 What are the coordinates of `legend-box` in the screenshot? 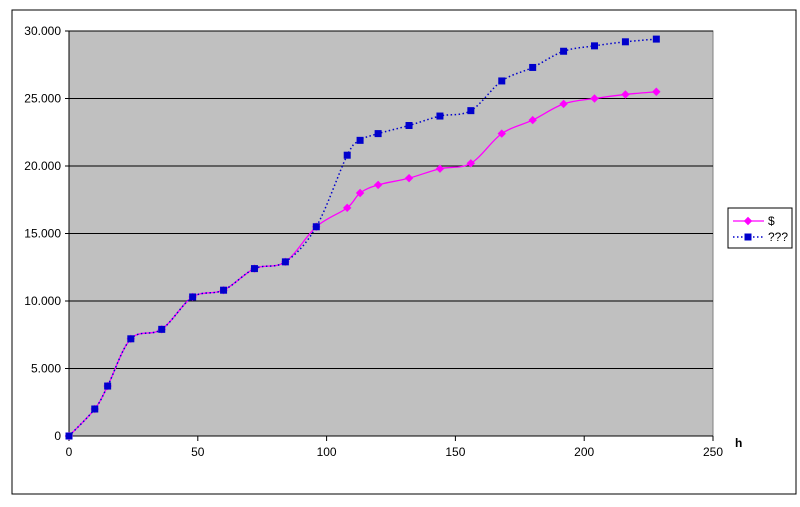 It's located at (760, 228).